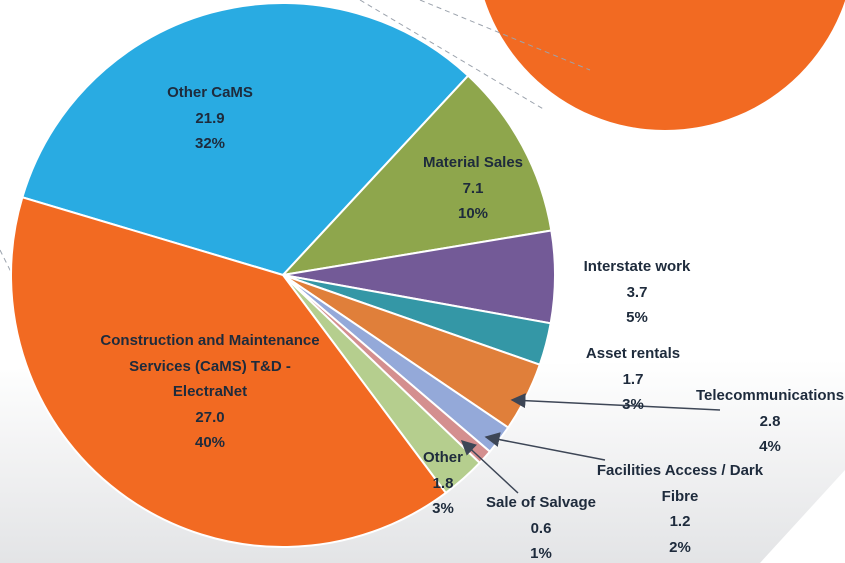 Image resolution: width=845 pixels, height=563 pixels. Describe the element at coordinates (442, 457) in the screenshot. I see `category-label: Other` at that location.